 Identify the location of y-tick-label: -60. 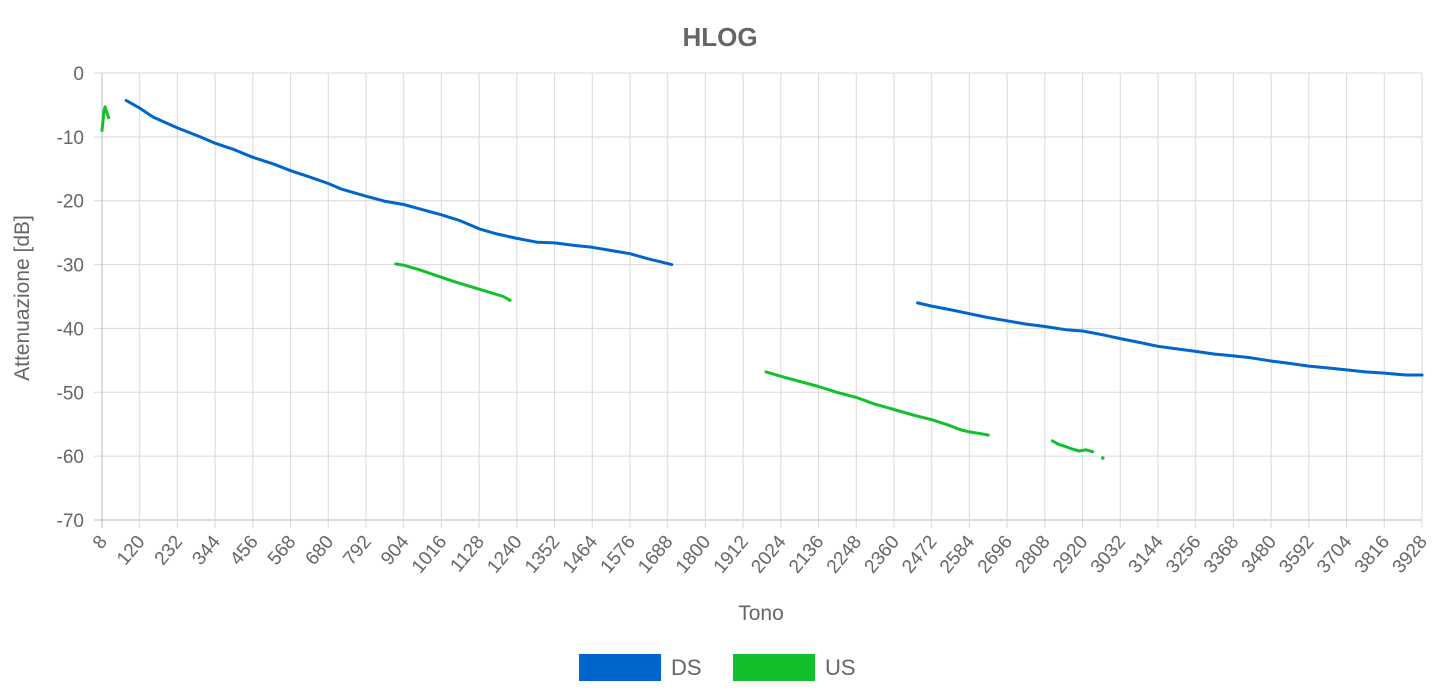
(70, 457).